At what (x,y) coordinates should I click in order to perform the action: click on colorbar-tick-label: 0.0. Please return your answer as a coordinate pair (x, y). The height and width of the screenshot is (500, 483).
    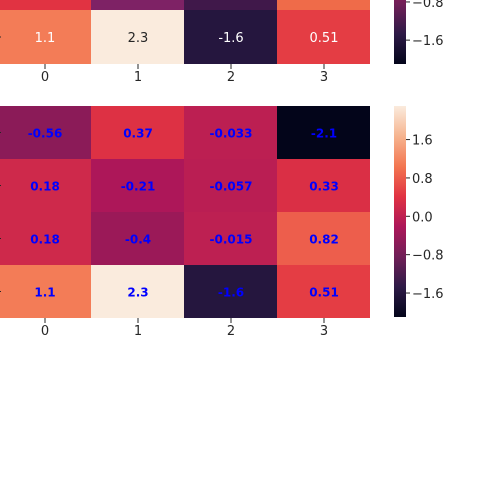
    Looking at the image, I should click on (422, 217).